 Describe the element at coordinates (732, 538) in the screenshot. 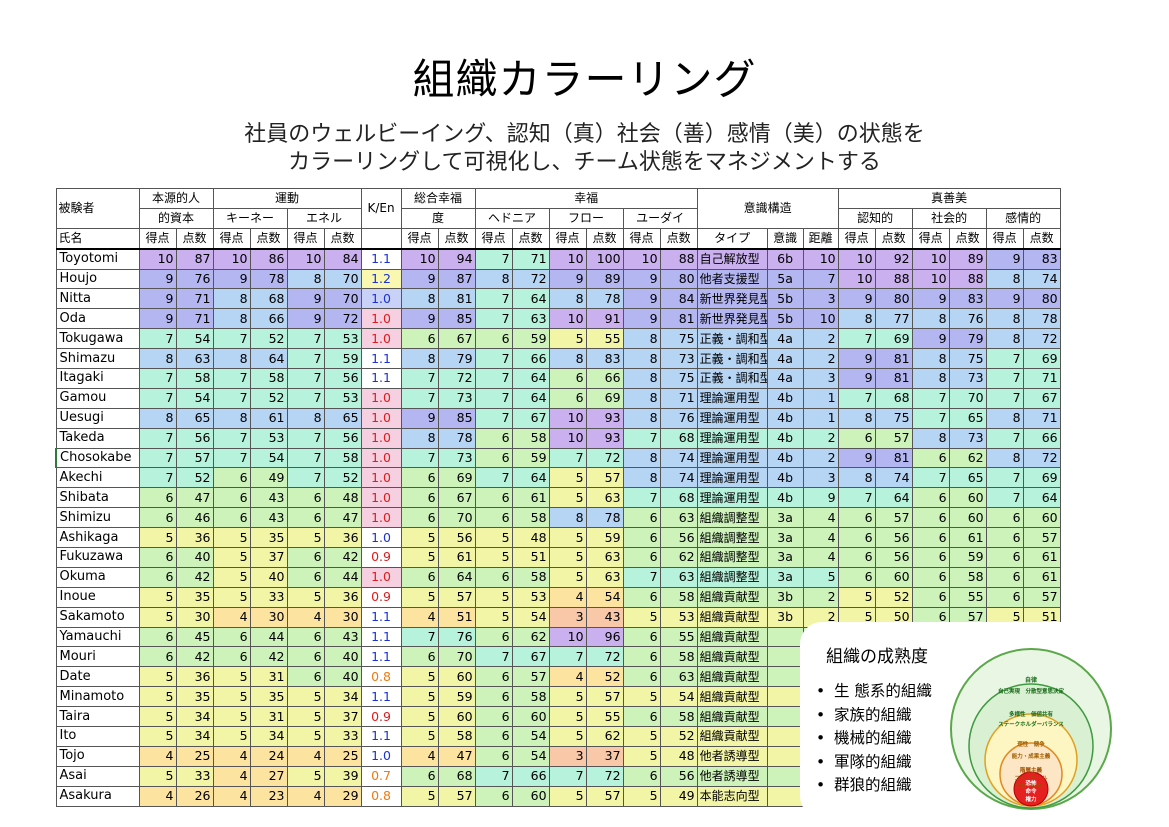

I see `consciousness-type: 組織調整型` at that location.